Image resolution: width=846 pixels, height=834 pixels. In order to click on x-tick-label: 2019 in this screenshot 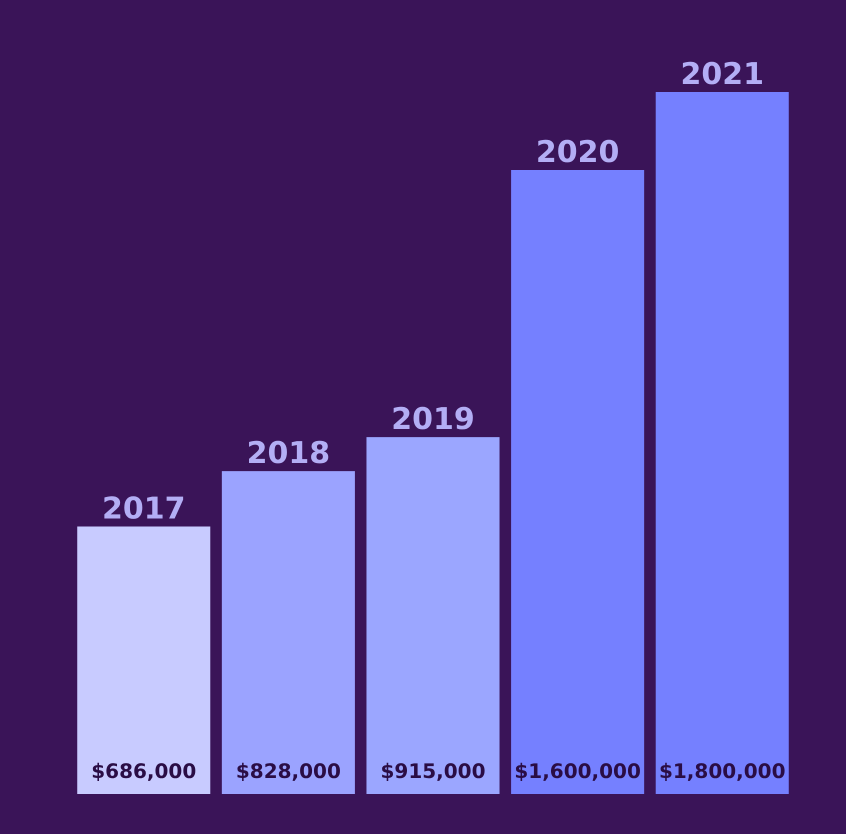, I will do `click(433, 420)`.